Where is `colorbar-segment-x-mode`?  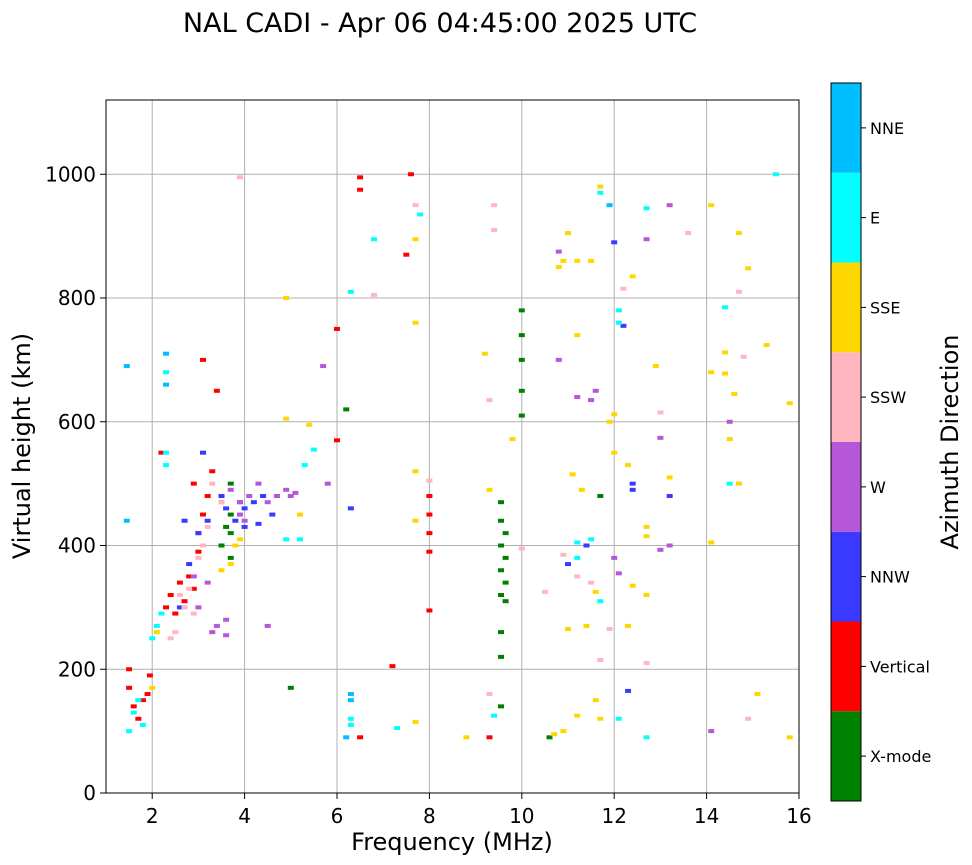
colorbar-segment-x-mode is located at coordinates (846, 756).